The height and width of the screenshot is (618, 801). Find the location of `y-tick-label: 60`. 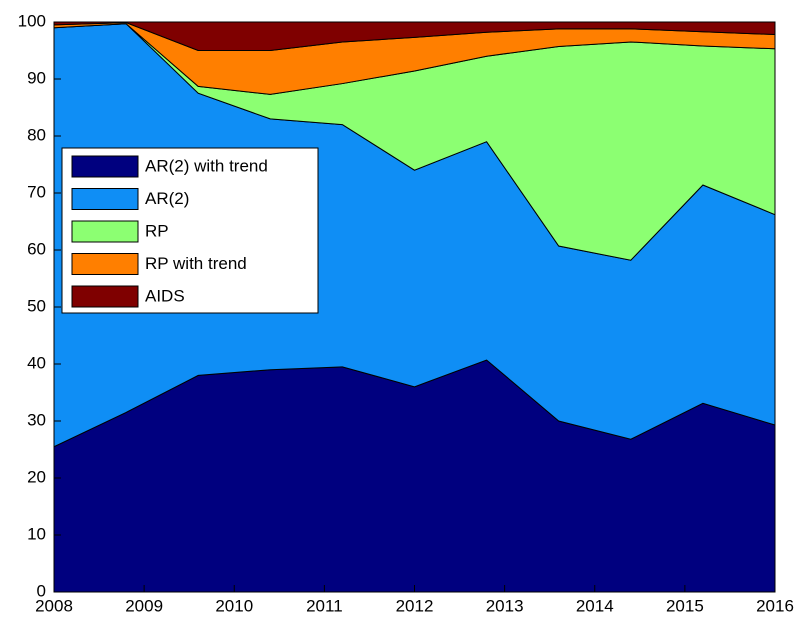

y-tick-label: 60 is located at coordinates (36, 248).